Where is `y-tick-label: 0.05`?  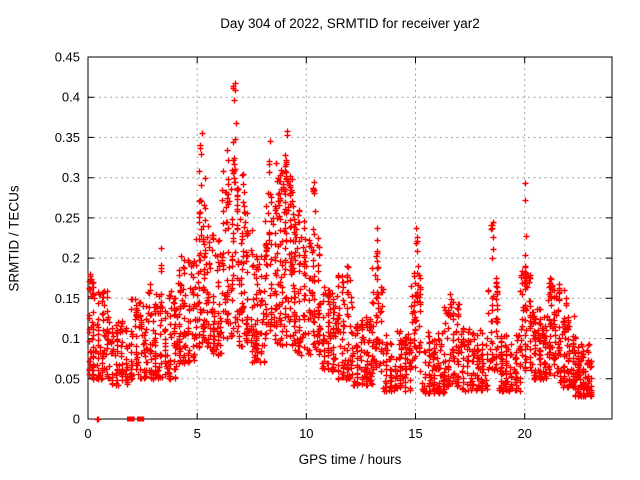
y-tick-label: 0.05 is located at coordinates (67, 378).